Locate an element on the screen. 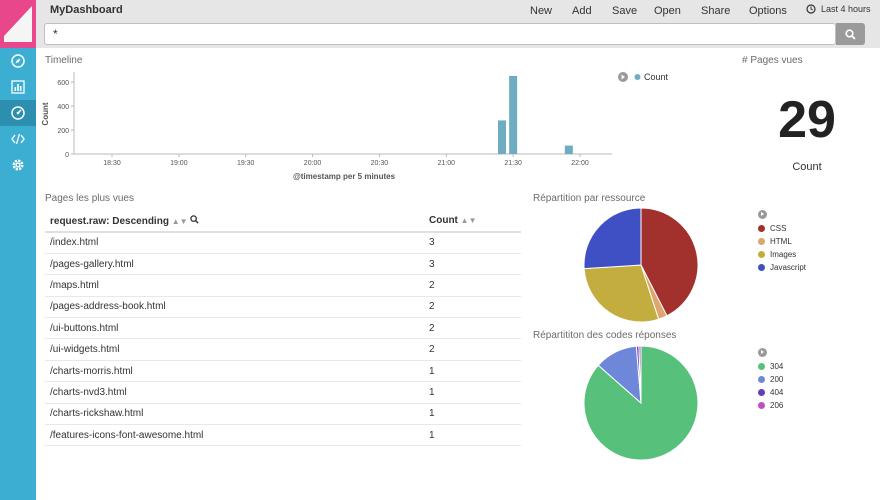  legend-item: 200 is located at coordinates (770, 379).